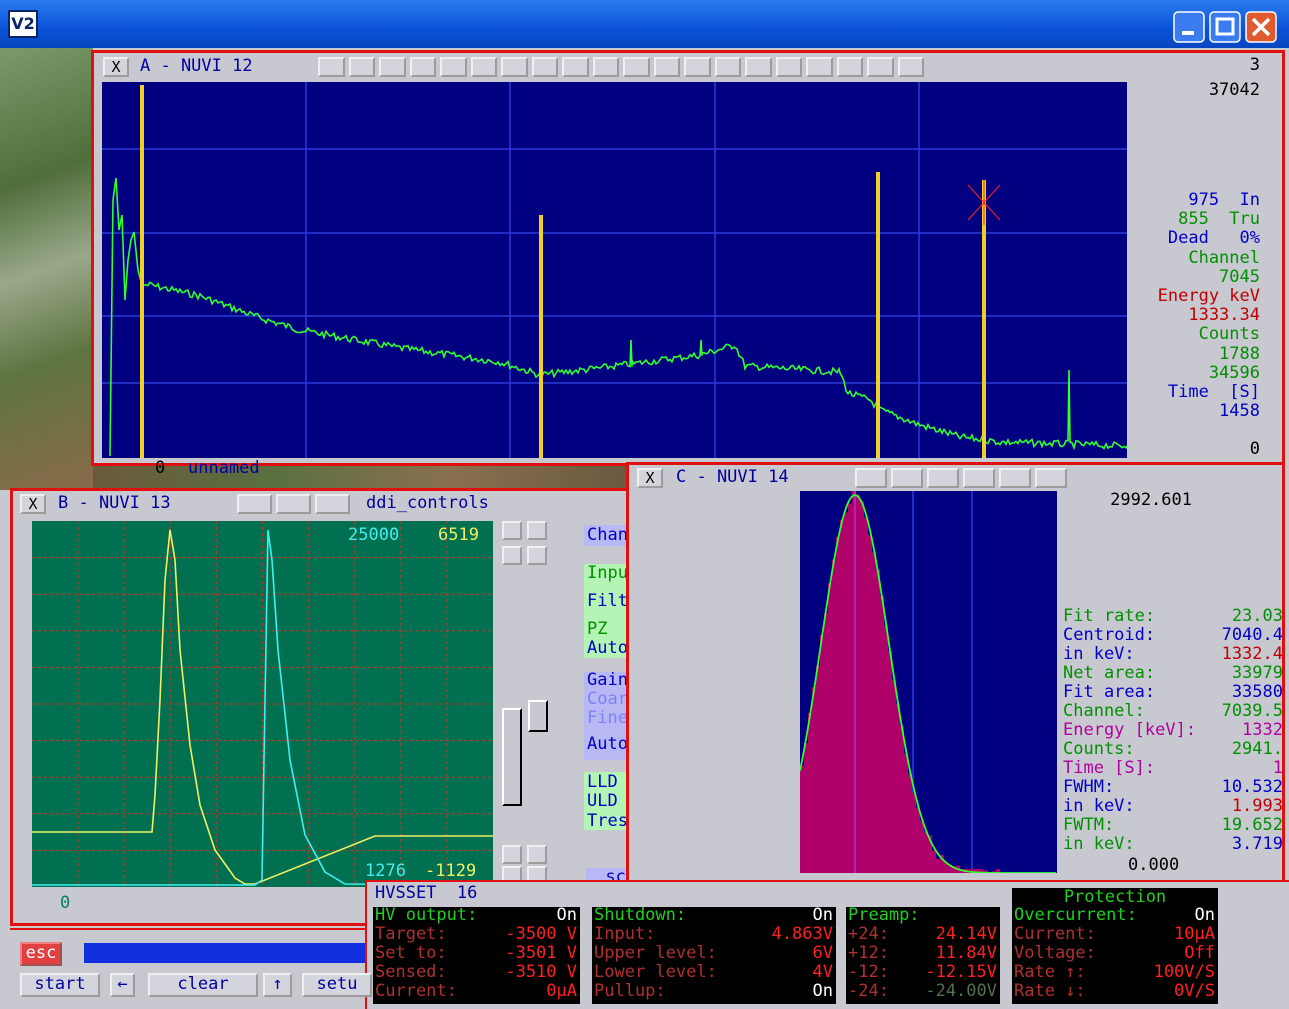 The image size is (1289, 1009). I want to click on label: Upper level:, so click(655, 953).